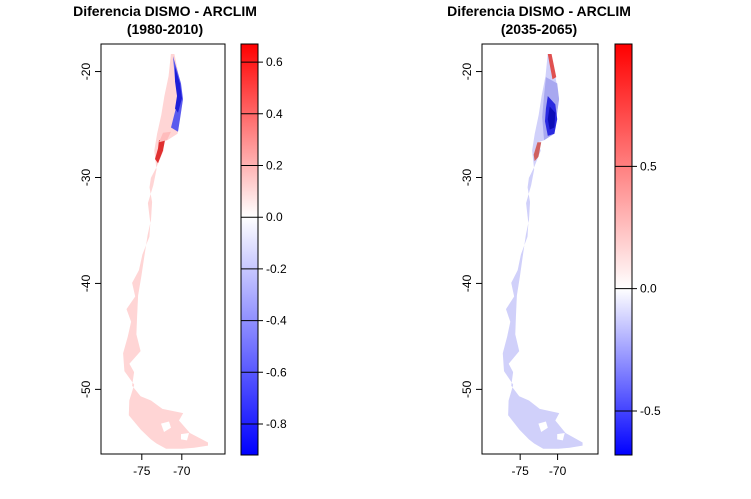 The width and height of the screenshot is (751, 499). Describe the element at coordinates (276, 424) in the screenshot. I see `legend-tick-label: -0.8` at that location.